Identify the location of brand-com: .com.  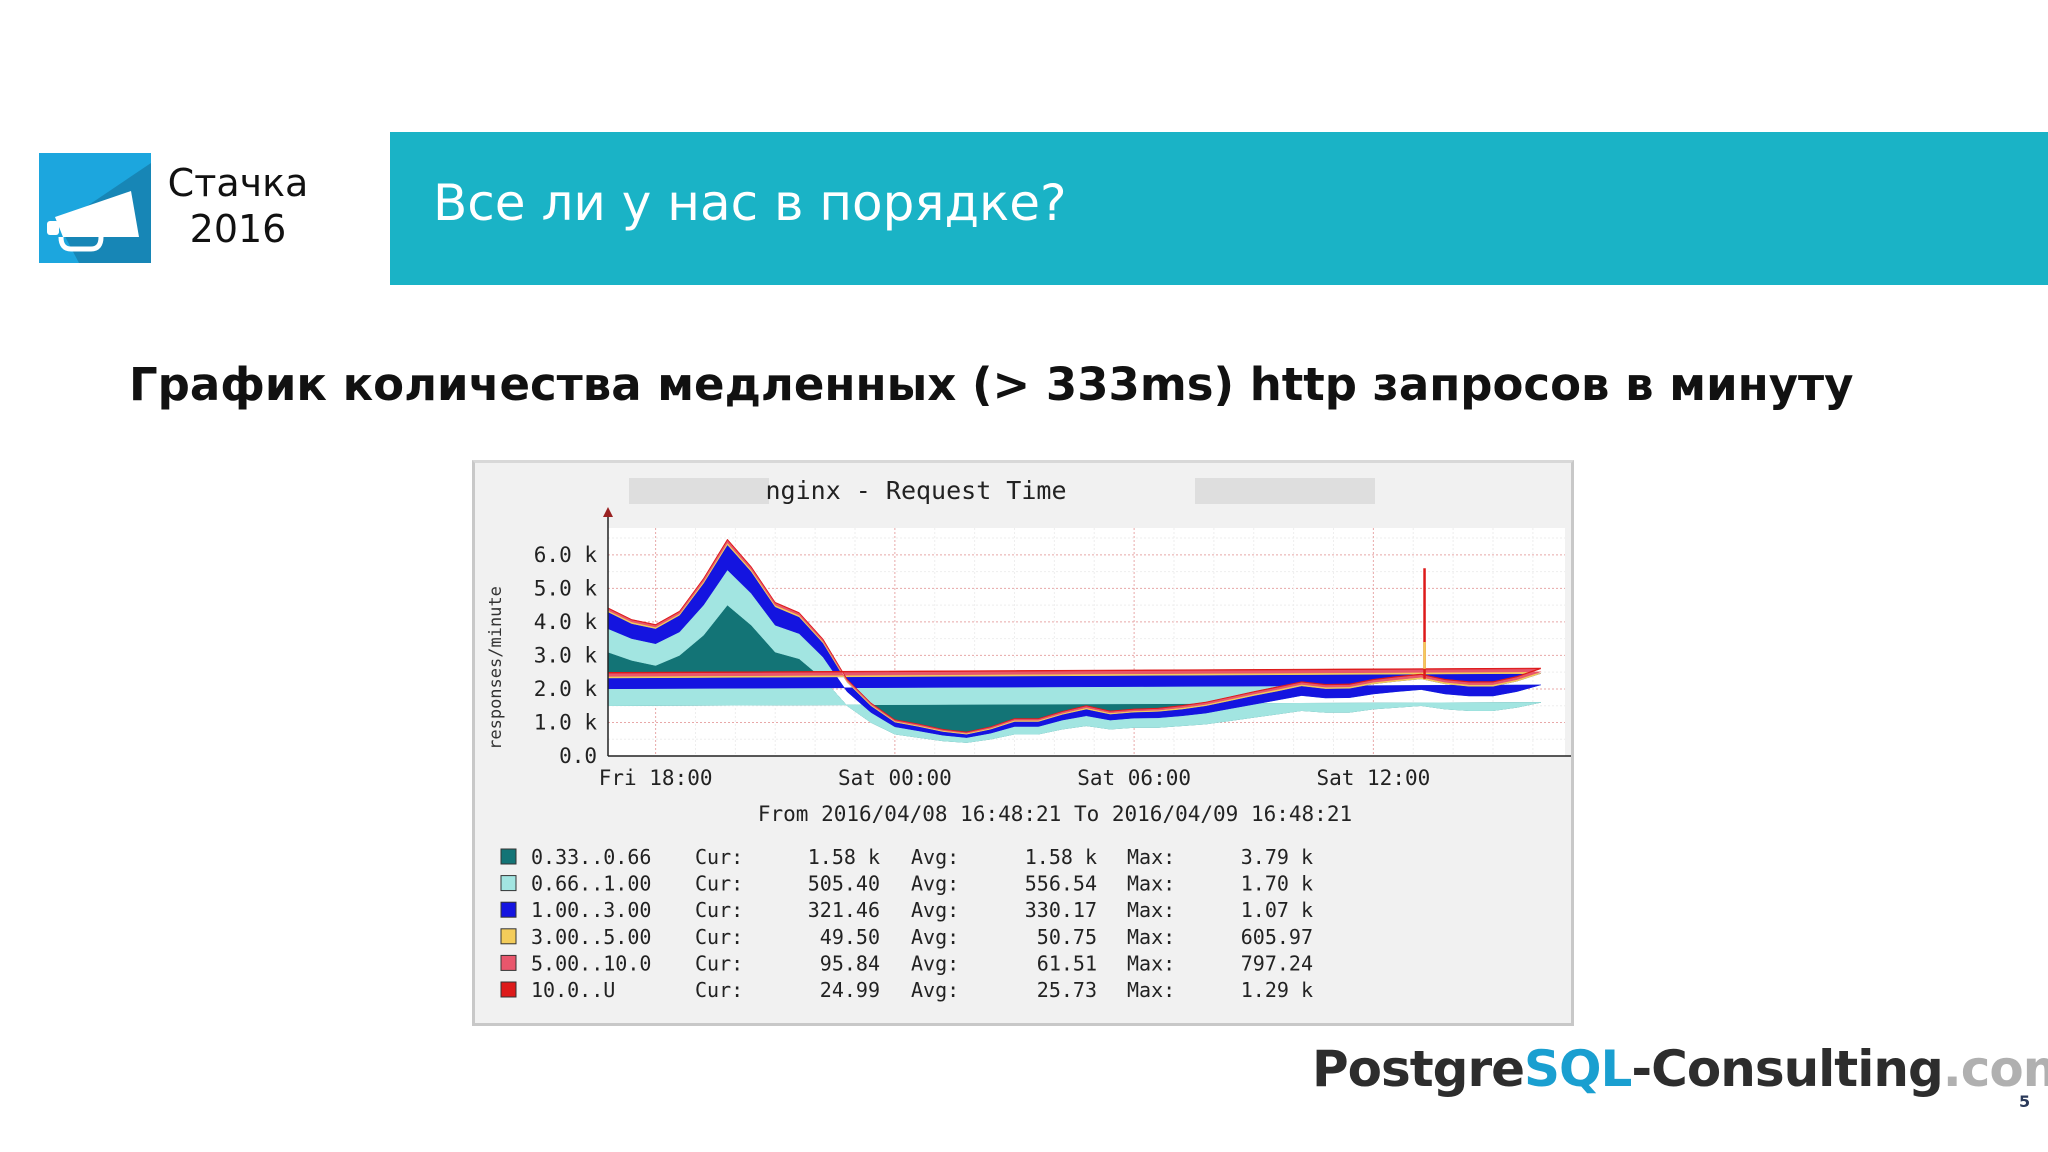
(1995, 1069).